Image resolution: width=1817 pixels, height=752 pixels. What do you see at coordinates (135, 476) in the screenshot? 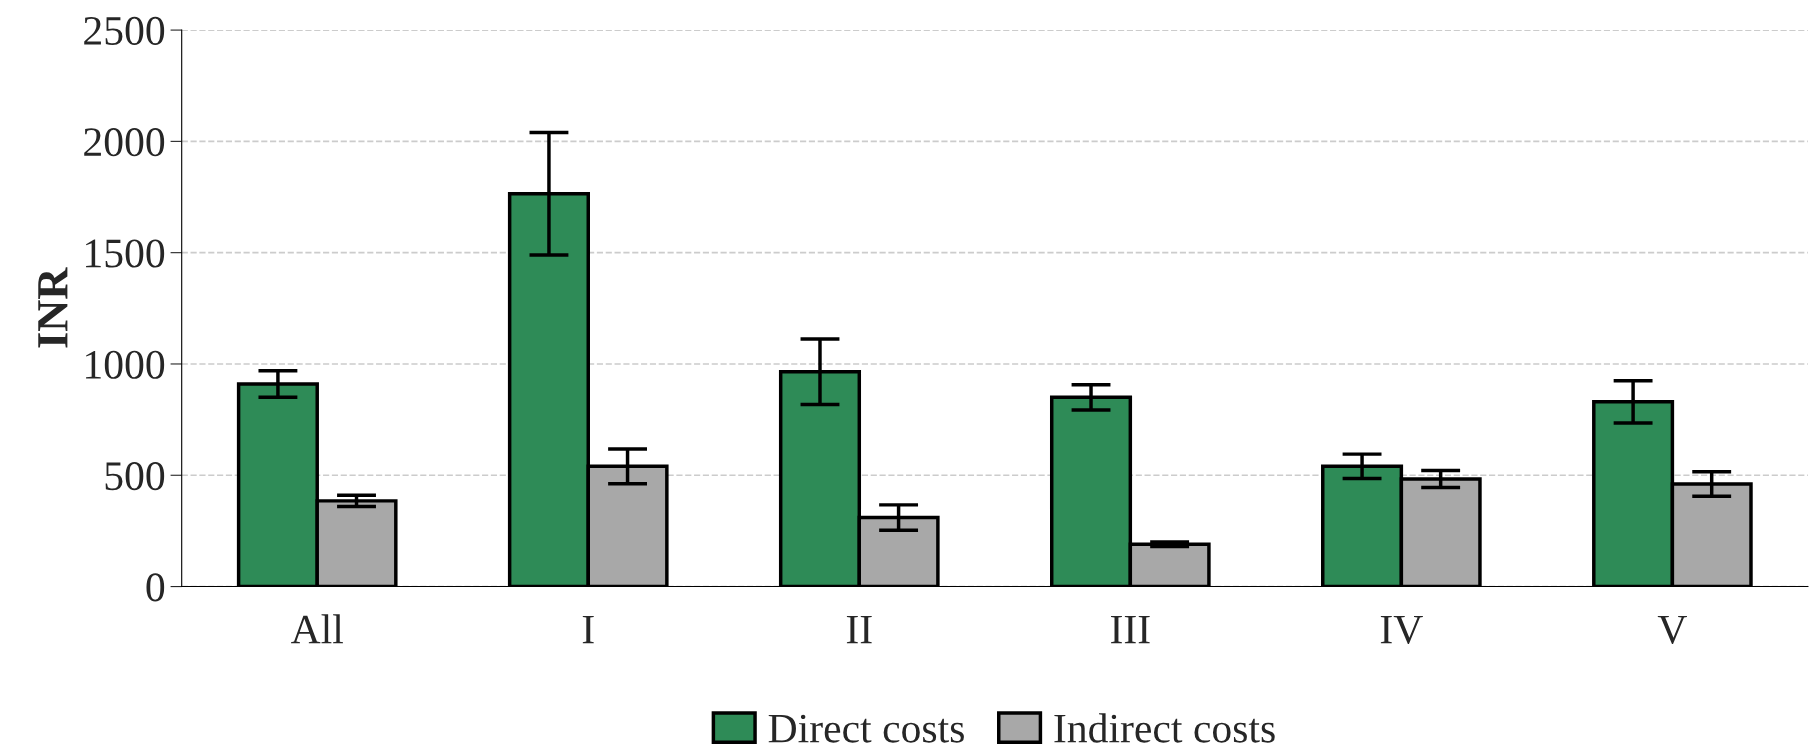
I see `y-tick-label: 500` at bounding box center [135, 476].